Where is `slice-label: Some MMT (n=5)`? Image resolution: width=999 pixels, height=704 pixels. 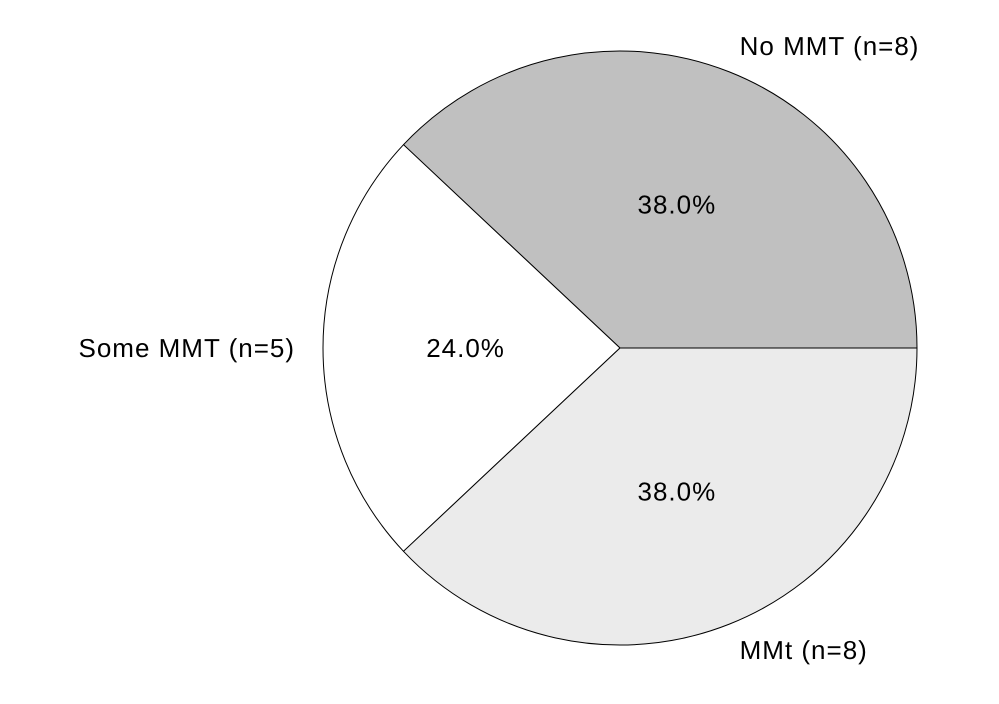 slice-label: Some MMT (n=5) is located at coordinates (186, 348).